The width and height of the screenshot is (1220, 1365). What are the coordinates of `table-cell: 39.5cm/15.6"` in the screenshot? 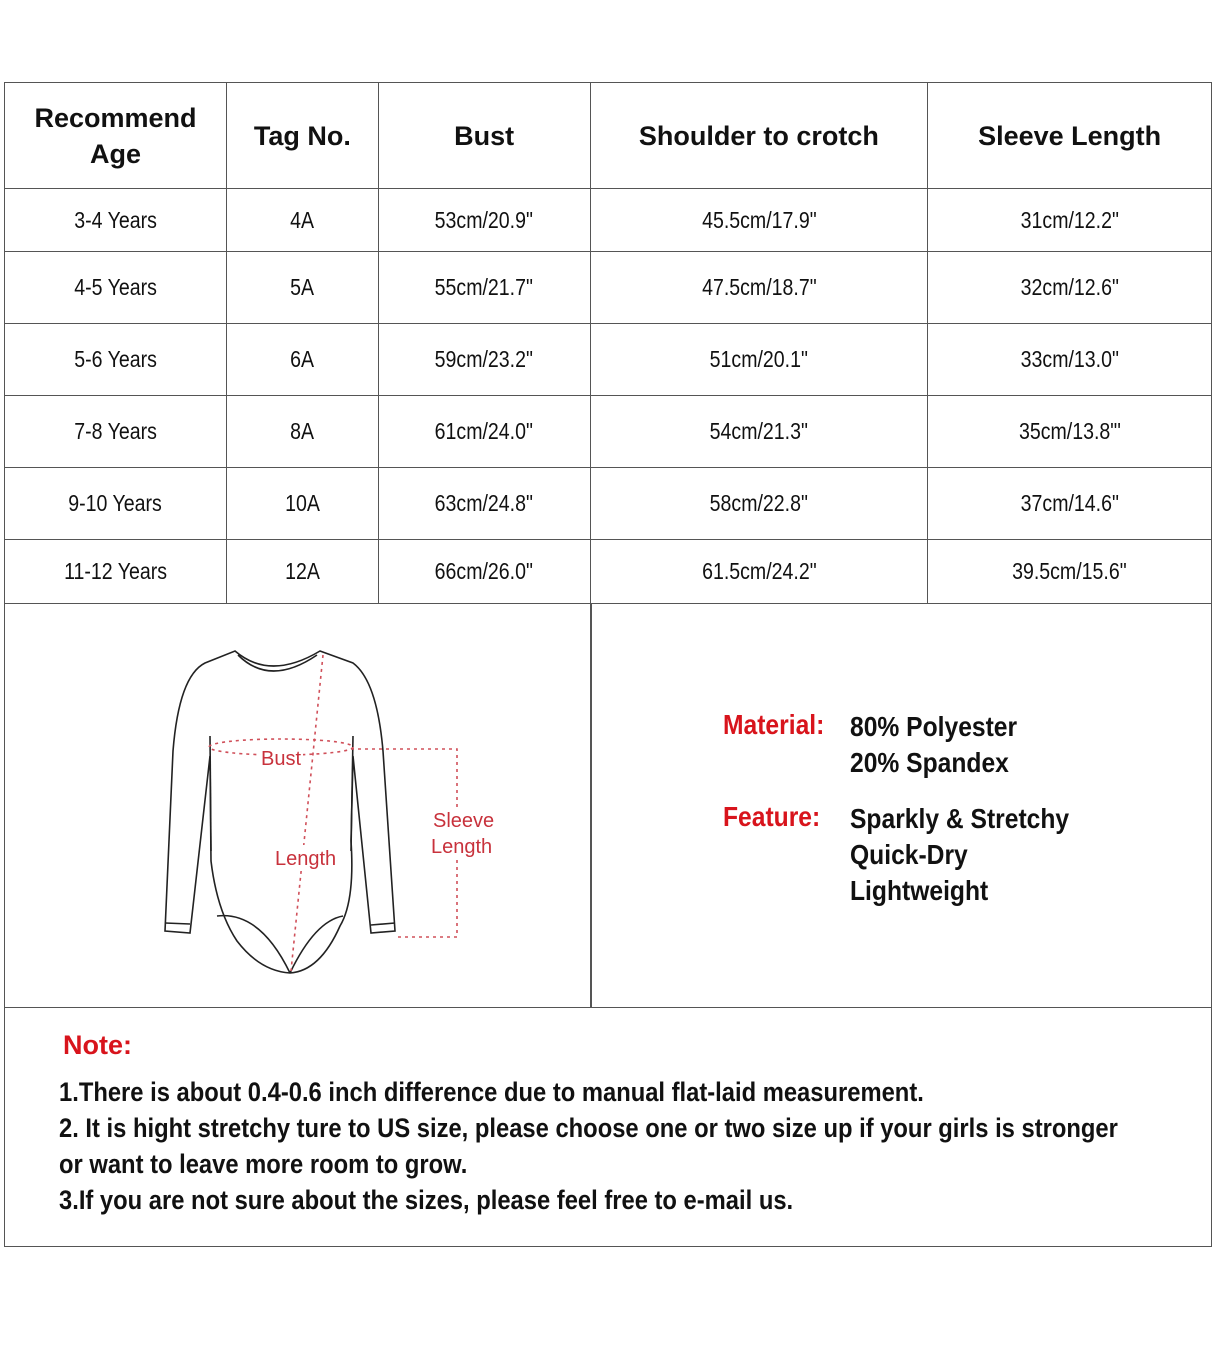 It's located at (1069, 571).